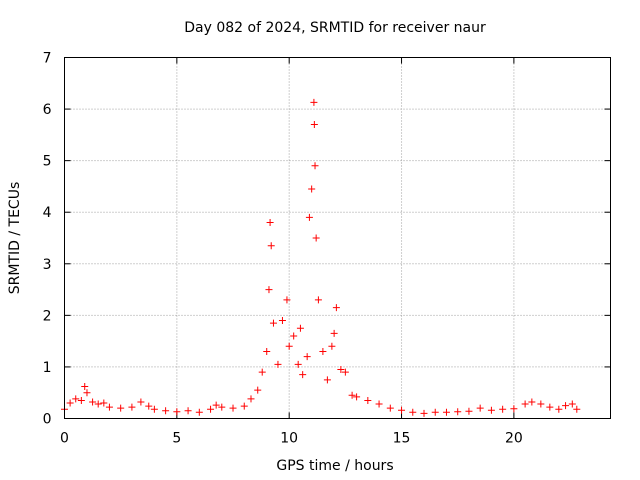  I want to click on y-tick-label: 4, so click(47, 213).